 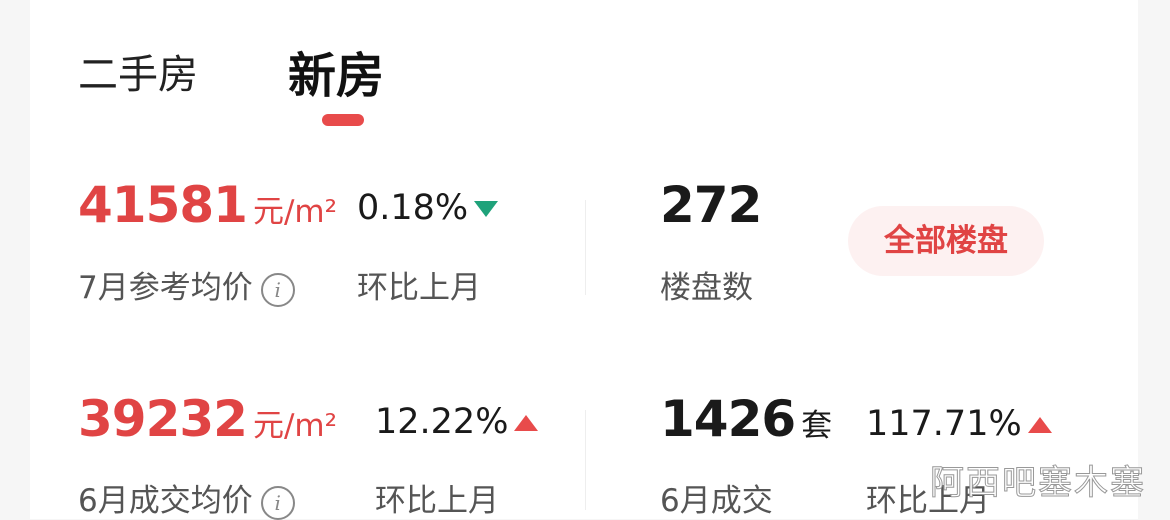 What do you see at coordinates (343, 120) in the screenshot?
I see `active-tab-indicator` at bounding box center [343, 120].